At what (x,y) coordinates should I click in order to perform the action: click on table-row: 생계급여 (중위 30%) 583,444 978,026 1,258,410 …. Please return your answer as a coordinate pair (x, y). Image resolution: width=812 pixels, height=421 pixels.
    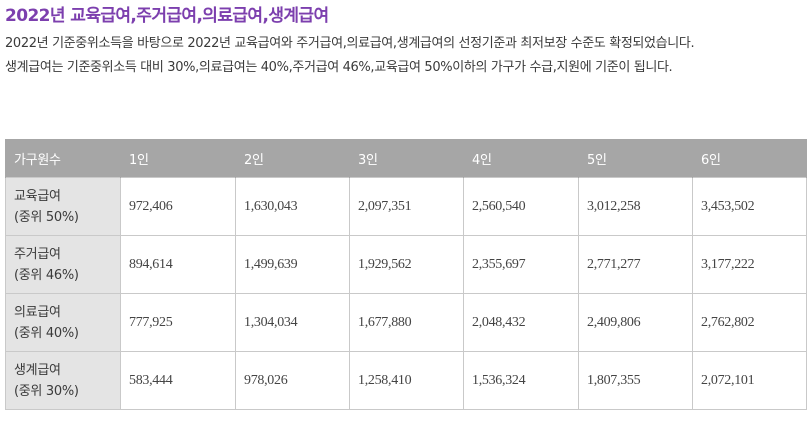
    Looking at the image, I should click on (406, 380).